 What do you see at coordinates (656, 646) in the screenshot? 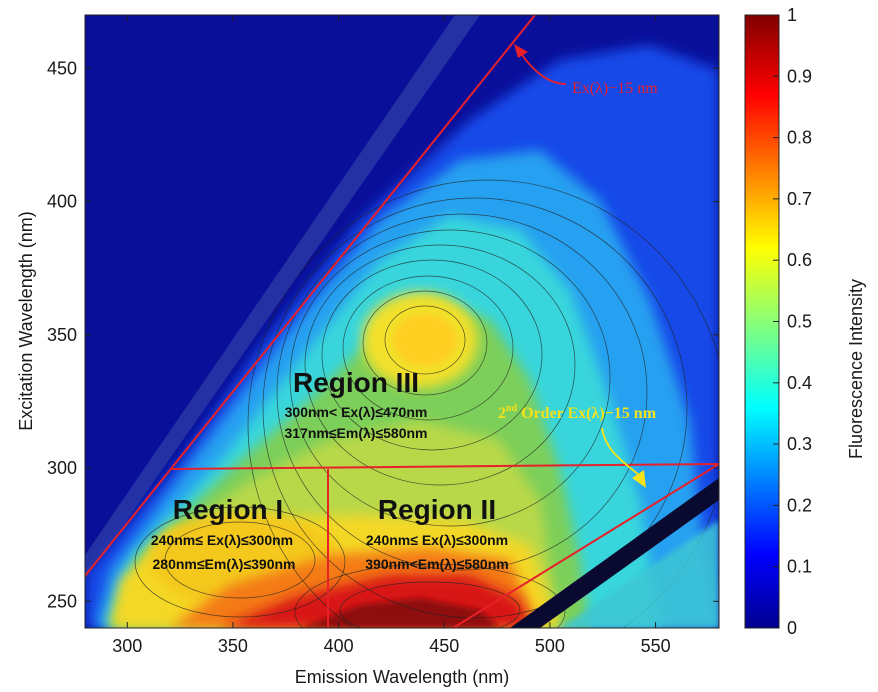
I see `x-tick-label: 550` at bounding box center [656, 646].